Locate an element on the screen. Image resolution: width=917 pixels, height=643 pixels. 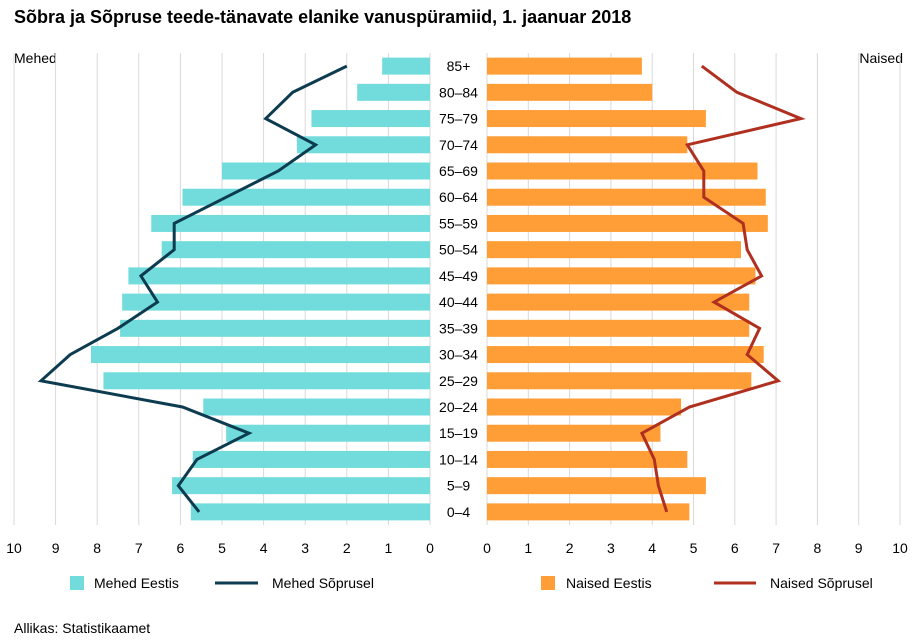
legend-women-eestis-swatch is located at coordinates (548, 583).